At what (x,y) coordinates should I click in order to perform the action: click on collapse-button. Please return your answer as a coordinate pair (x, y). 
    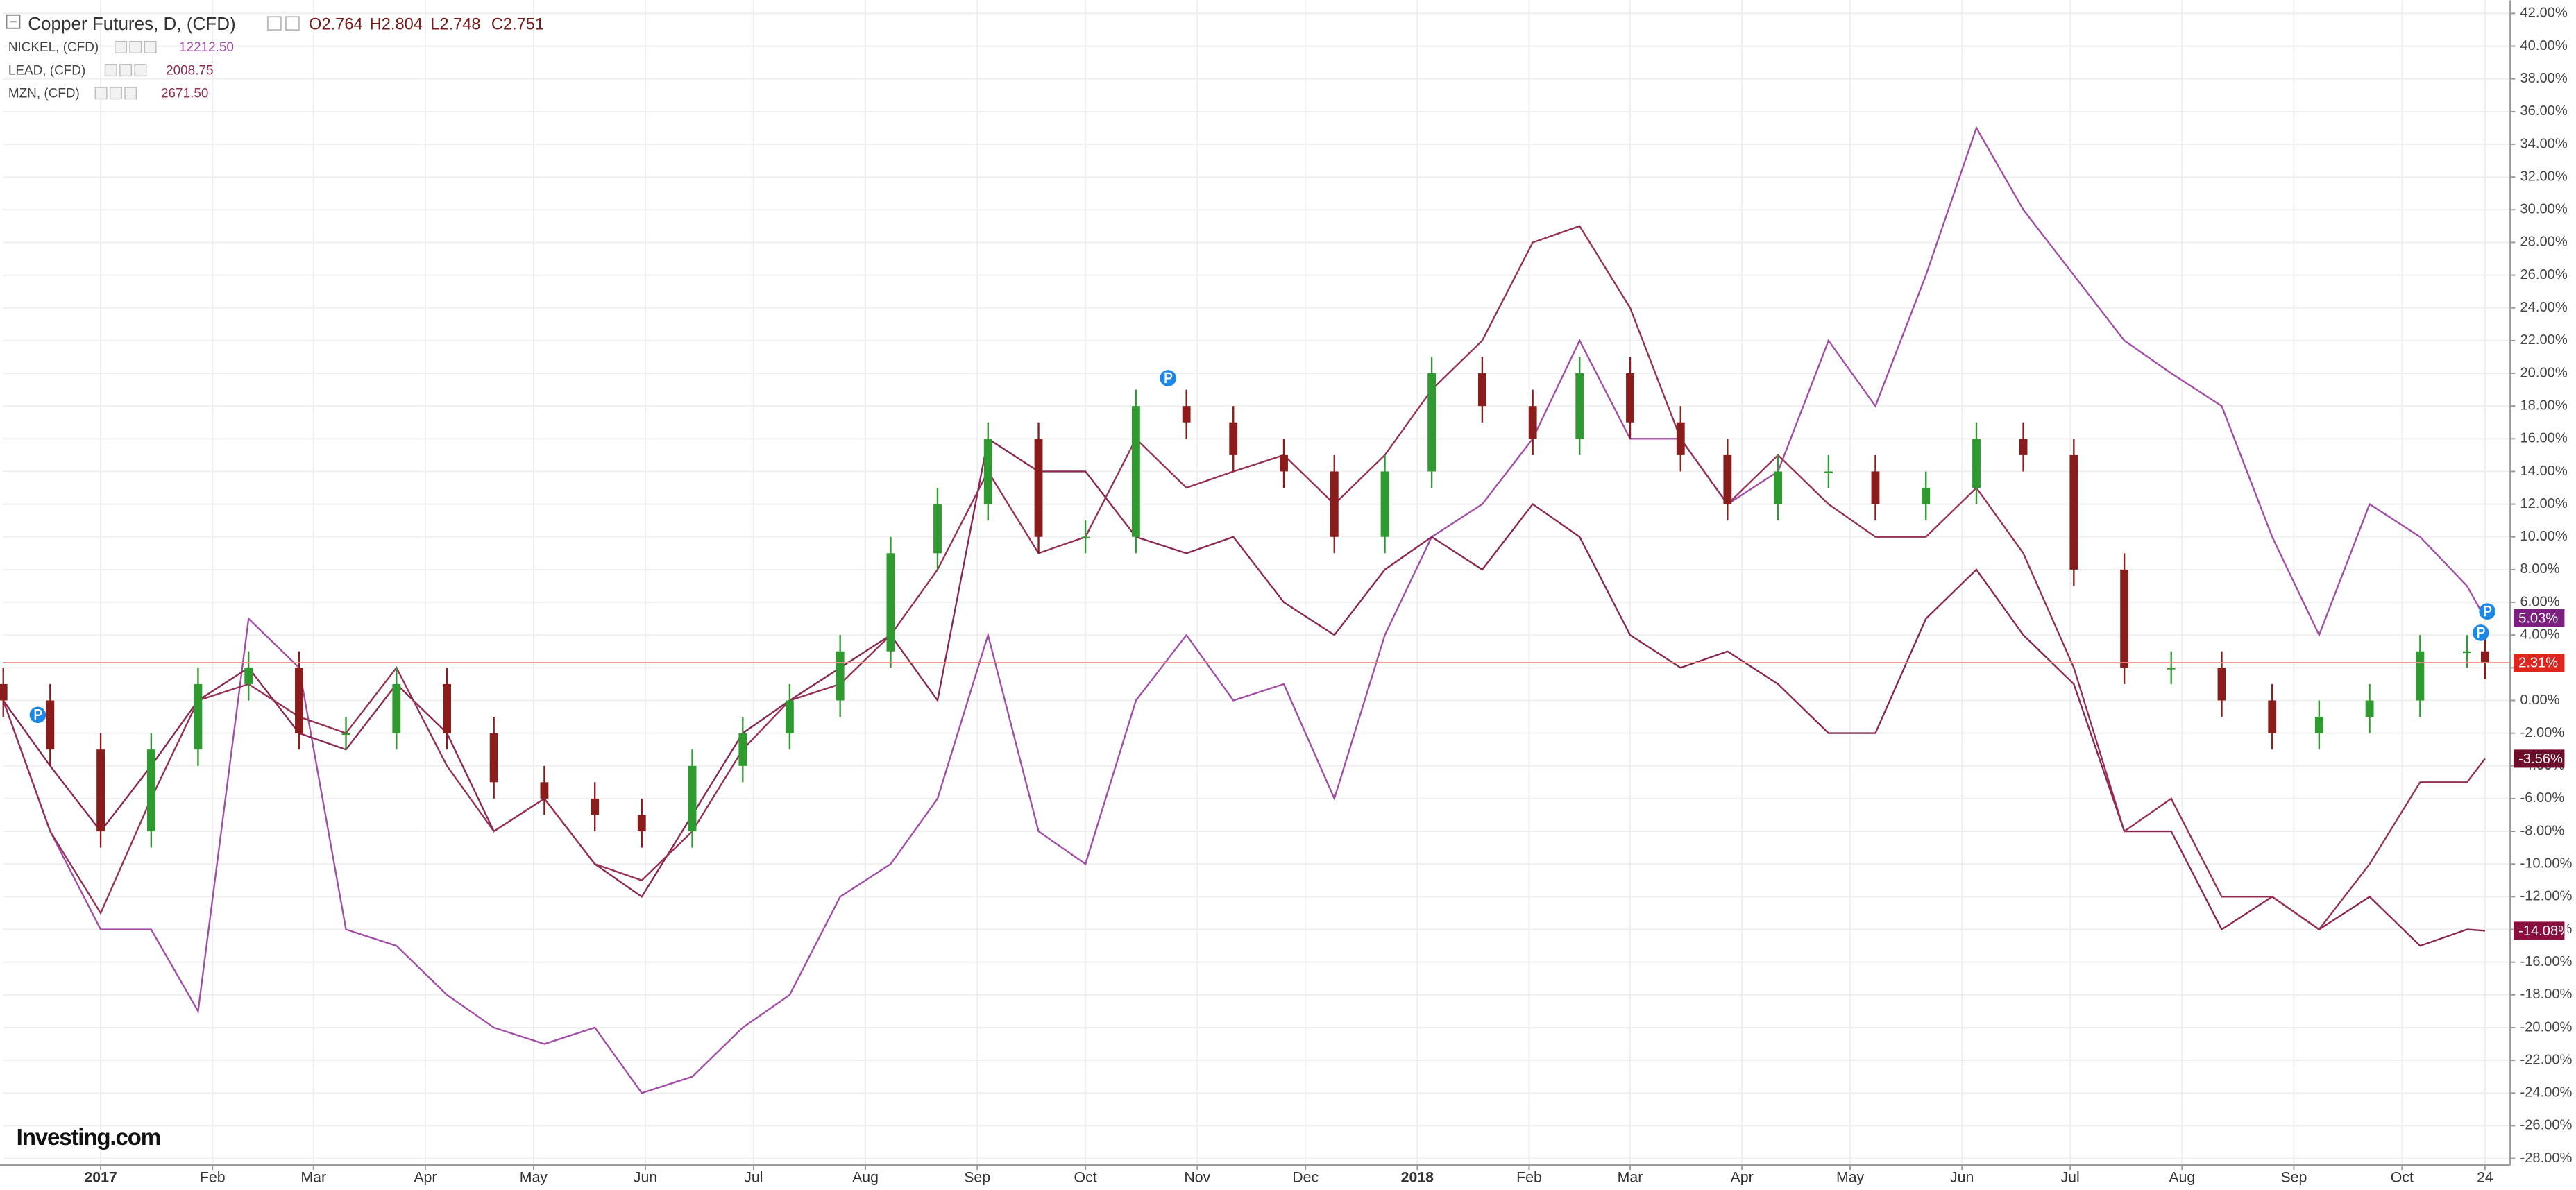
    Looking at the image, I should click on (14, 21).